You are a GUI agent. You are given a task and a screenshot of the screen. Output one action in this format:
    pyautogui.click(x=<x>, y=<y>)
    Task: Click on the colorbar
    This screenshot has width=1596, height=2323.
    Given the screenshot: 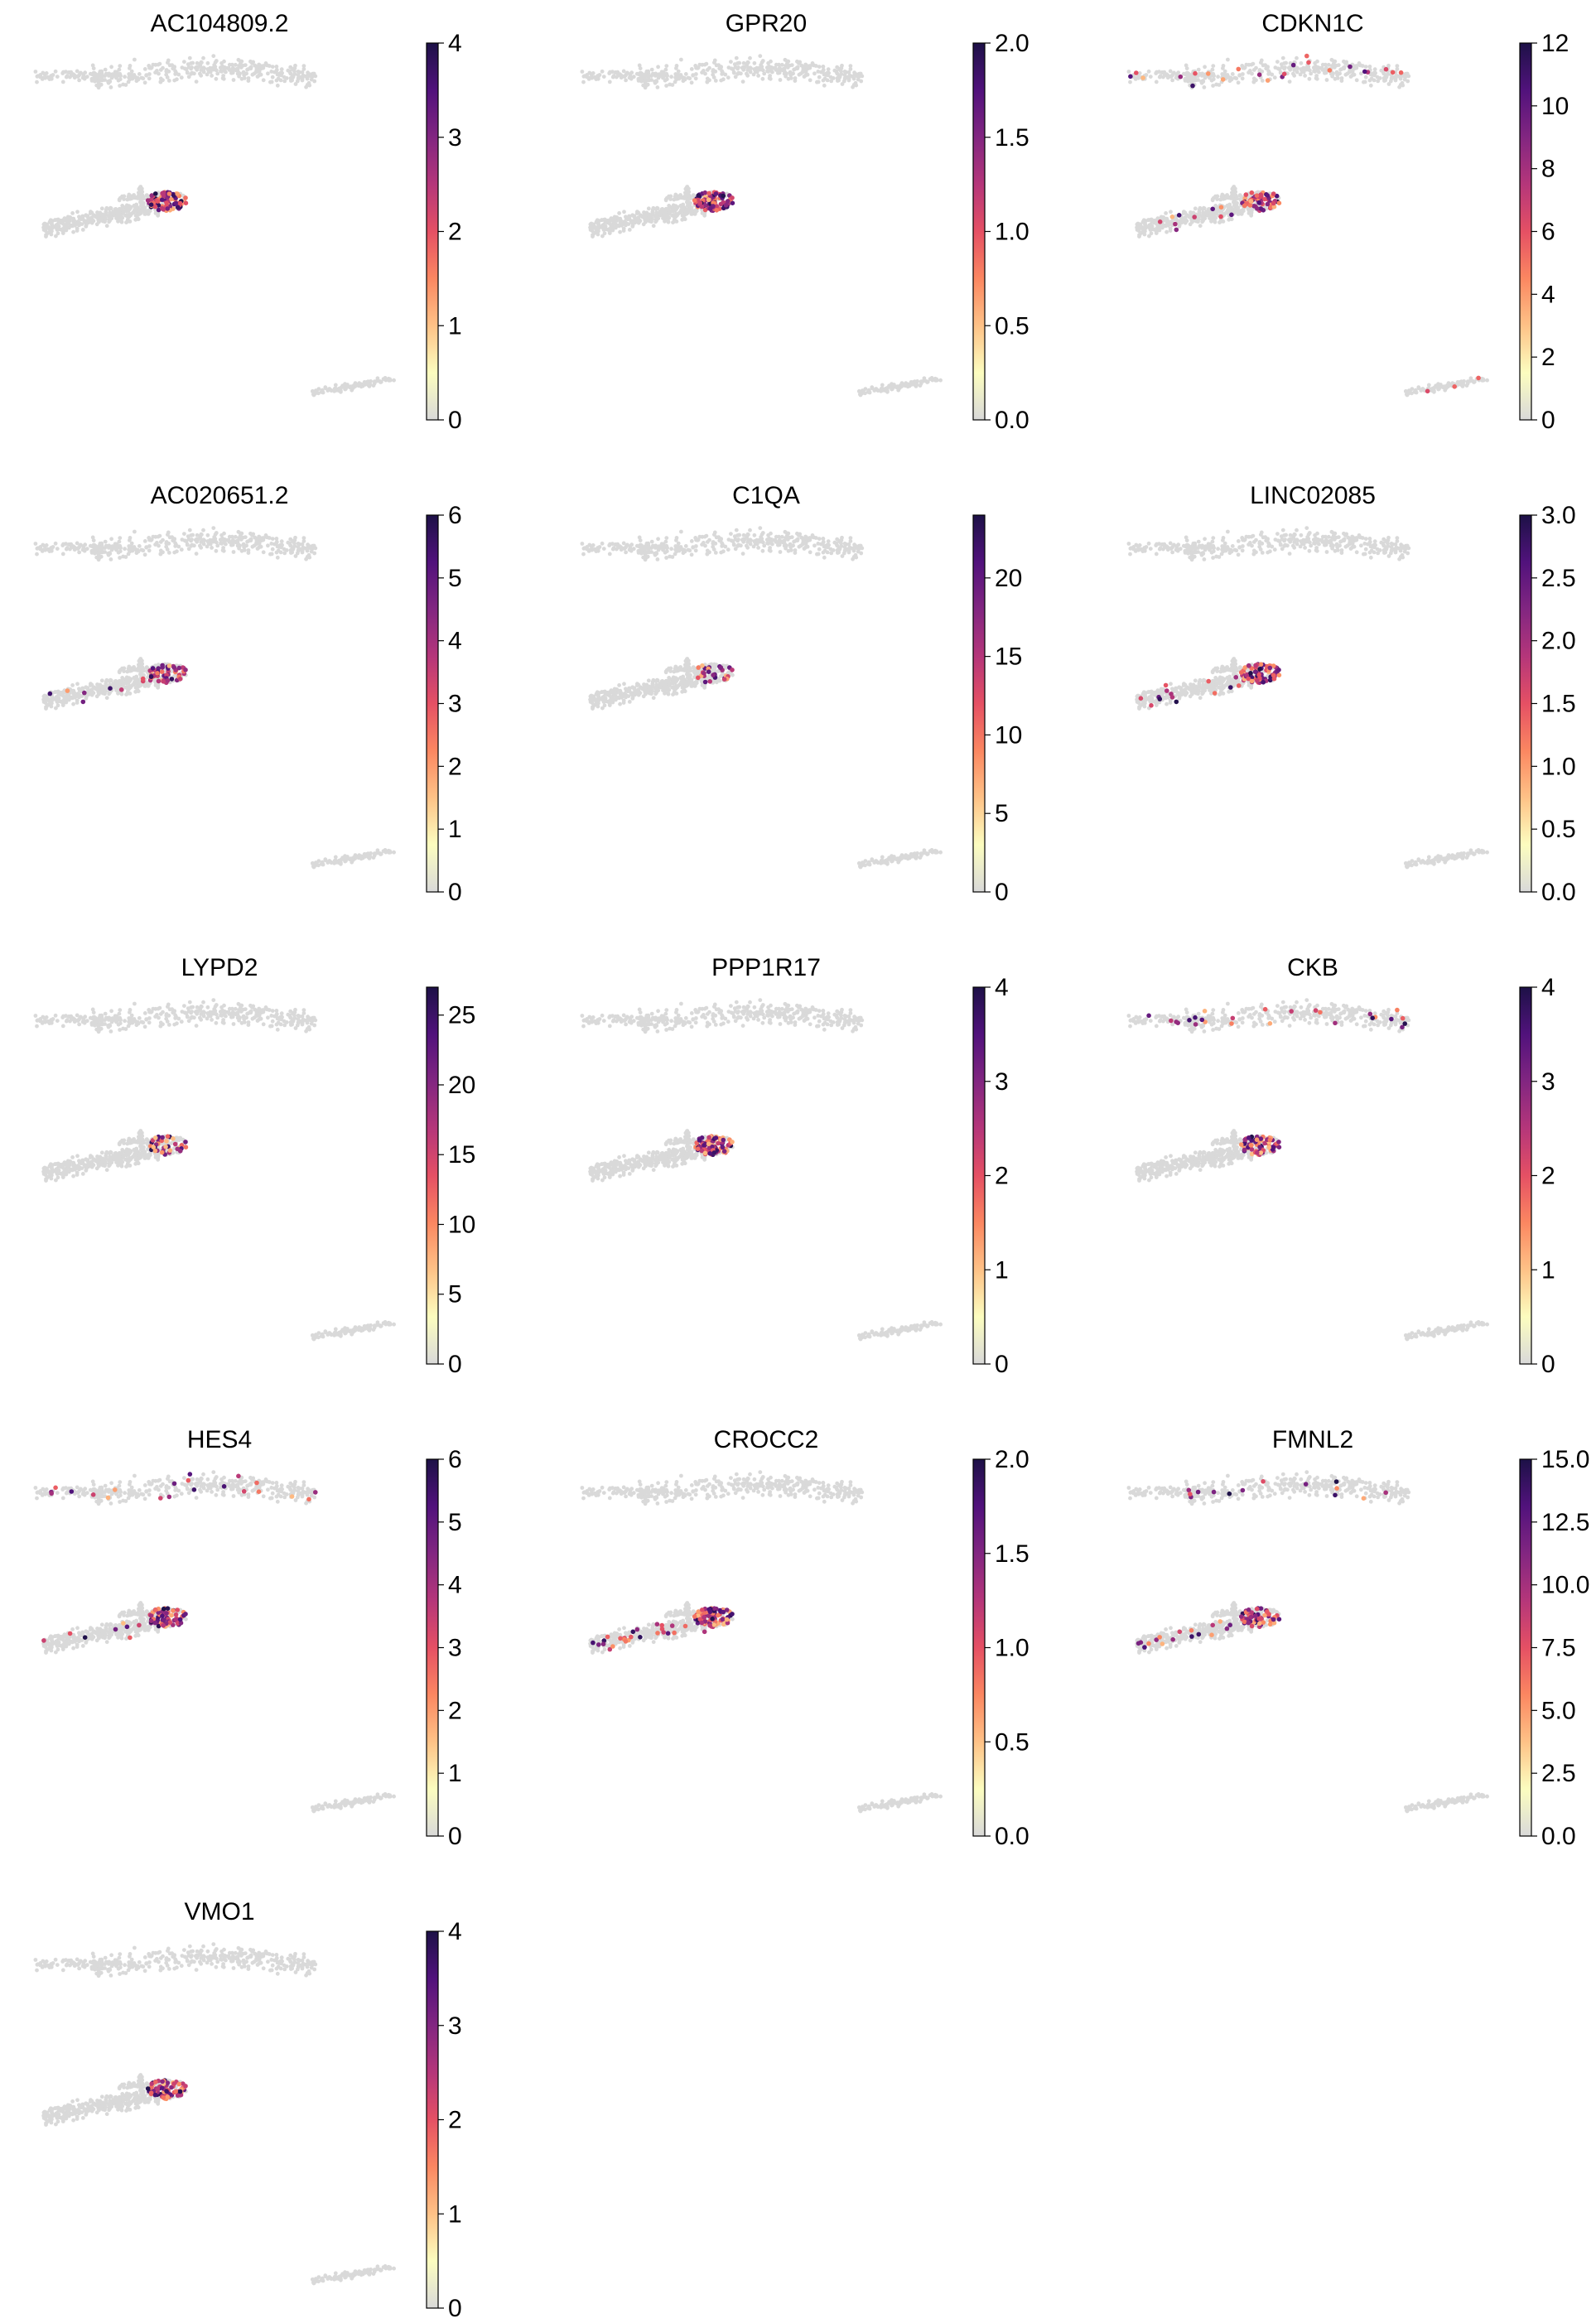 What is the action you would take?
    pyautogui.click(x=979, y=231)
    